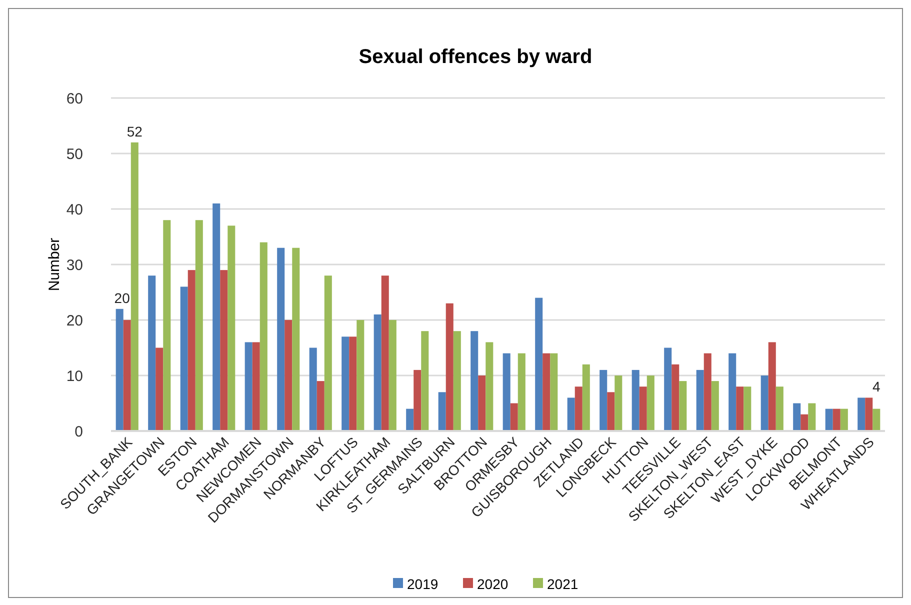 This screenshot has width=911, height=605. I want to click on y-tick-label: 60, so click(74, 99).